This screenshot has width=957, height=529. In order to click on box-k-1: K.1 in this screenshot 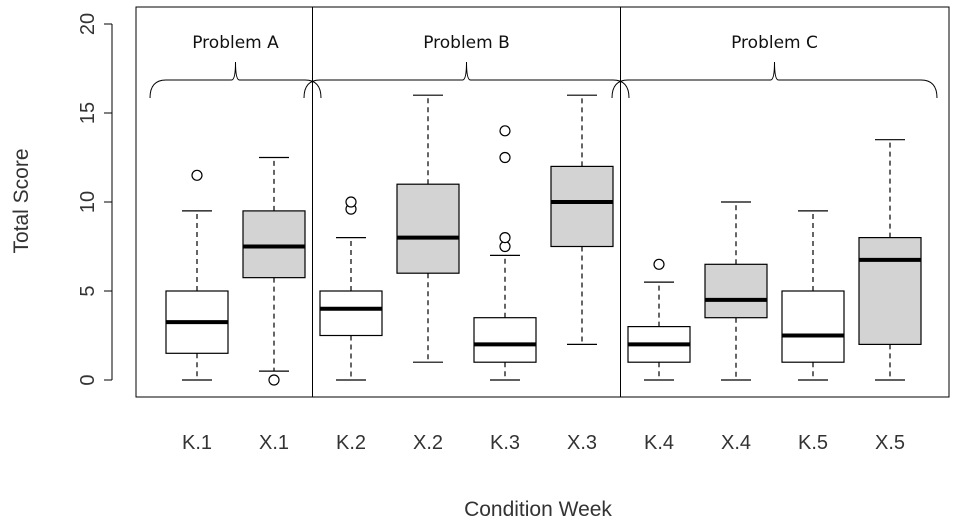, I will do `click(197, 311)`.